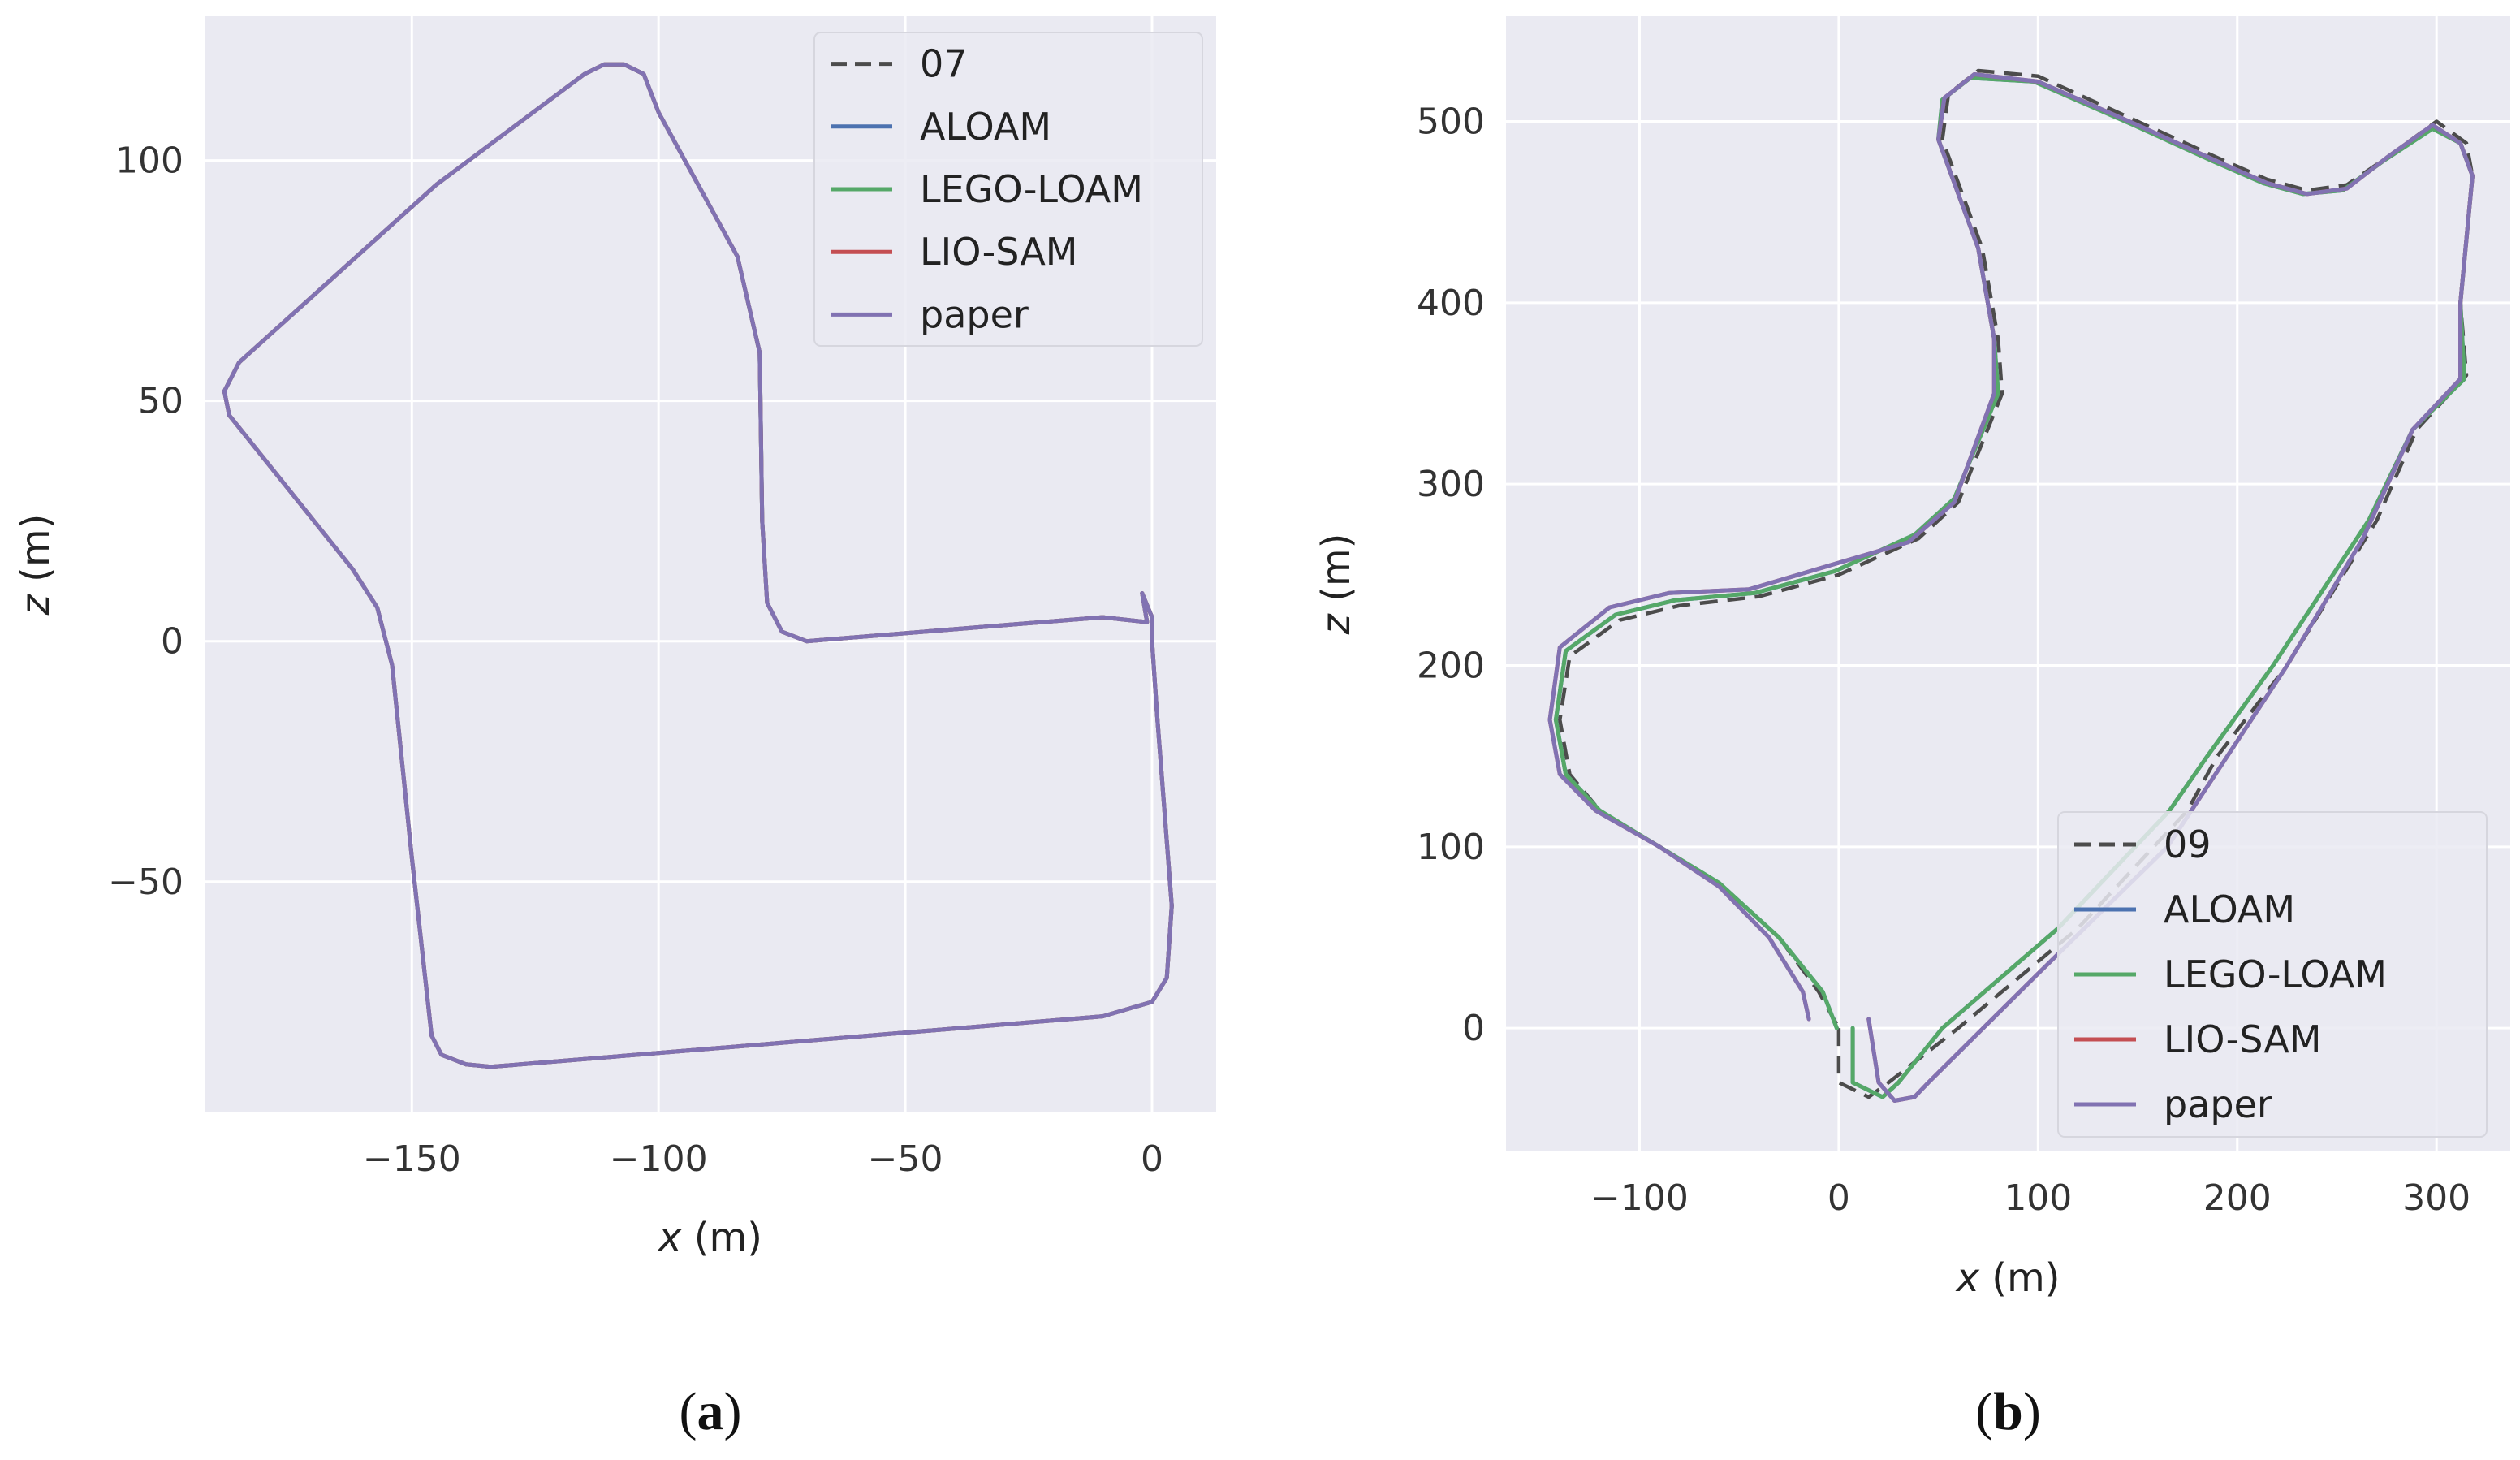  I want to click on x-tick-label: 100, so click(2038, 1198).